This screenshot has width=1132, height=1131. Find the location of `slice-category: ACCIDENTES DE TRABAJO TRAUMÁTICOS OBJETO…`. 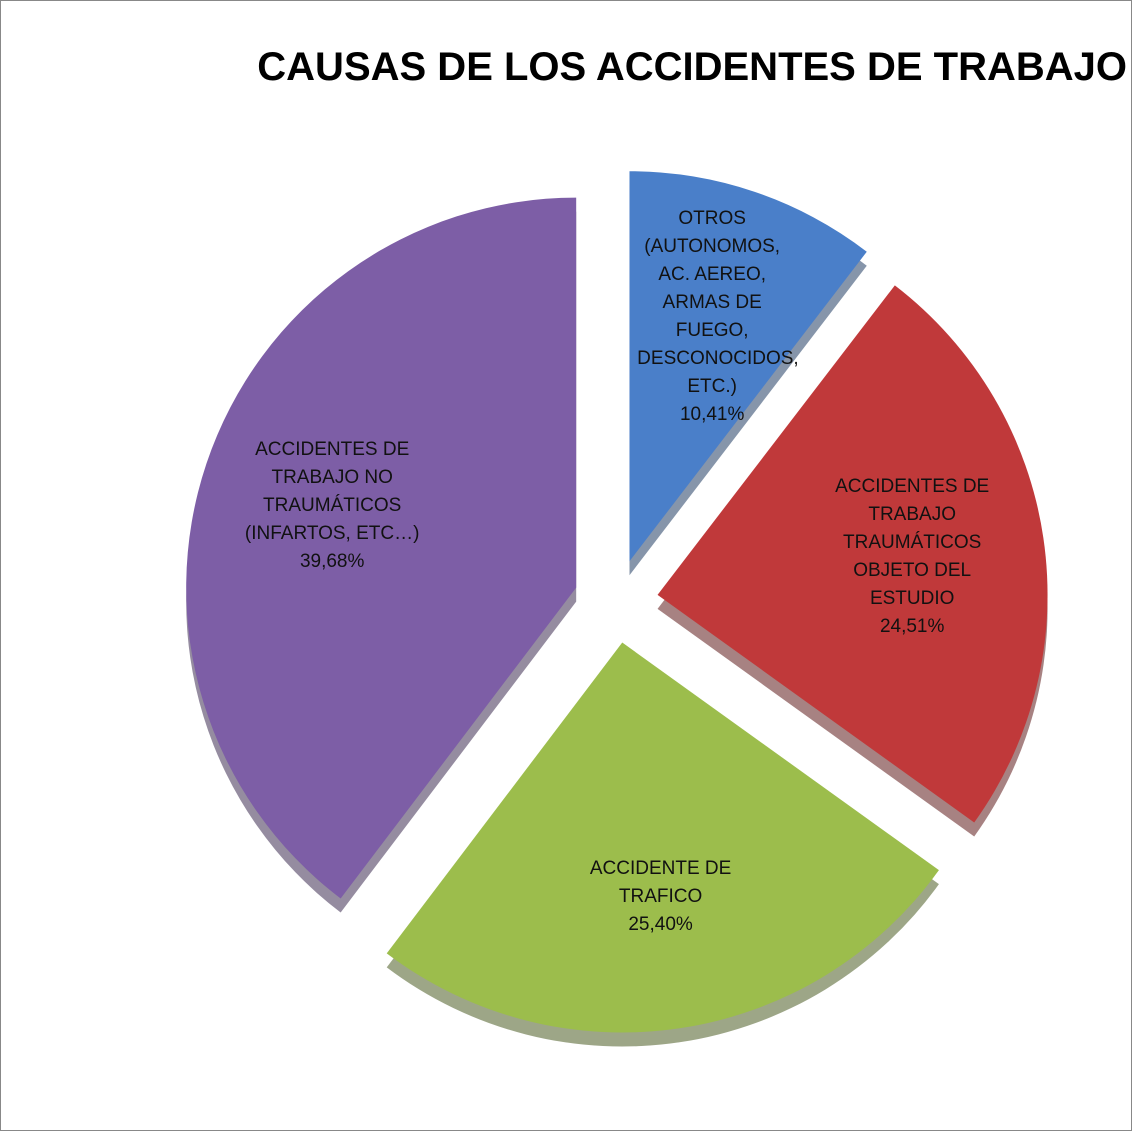

slice-category: ACCIDENTES DE TRABAJO TRAUMÁTICOS OBJETO… is located at coordinates (912, 543).